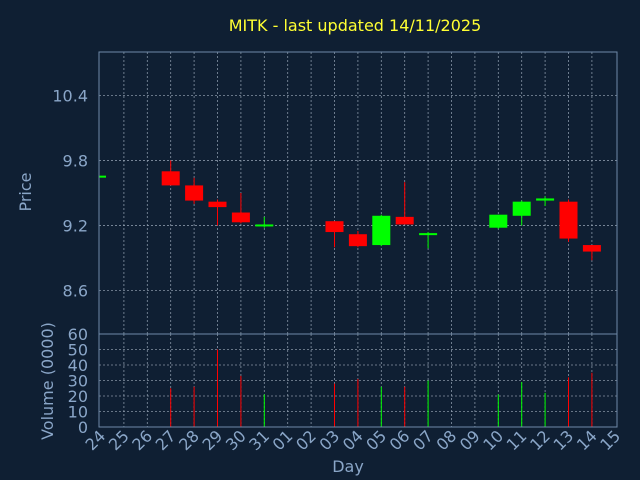  I want to click on volume-tick-label: 50, so click(78, 350).